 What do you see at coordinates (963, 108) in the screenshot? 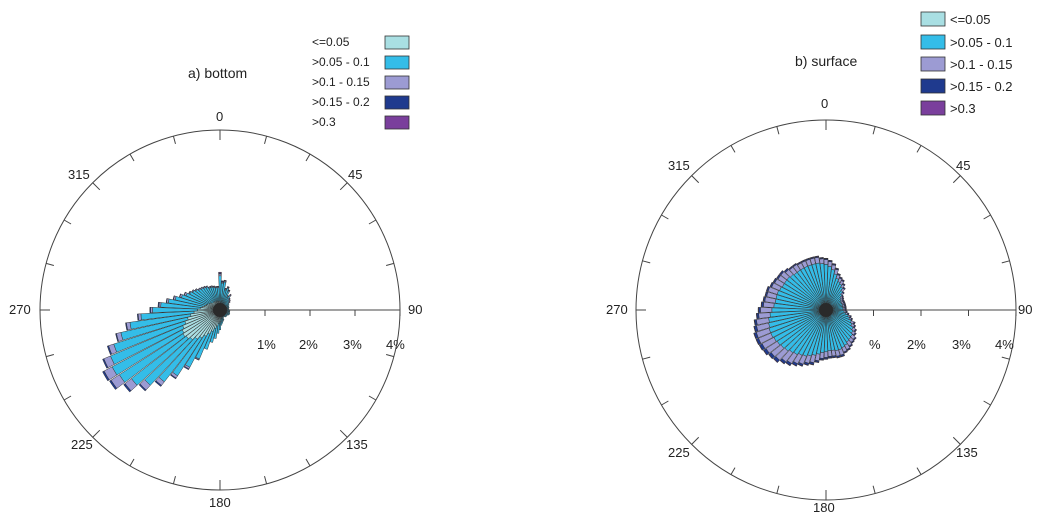
I see `legend-label: >0.3` at bounding box center [963, 108].